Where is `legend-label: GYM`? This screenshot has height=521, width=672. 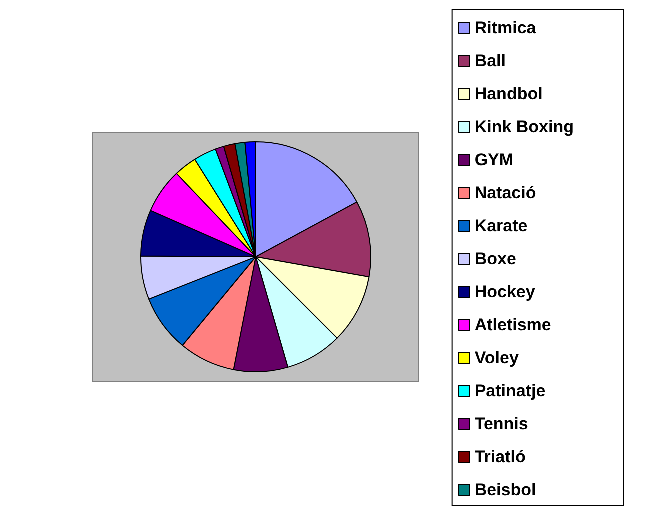
legend-label: GYM is located at coordinates (494, 160).